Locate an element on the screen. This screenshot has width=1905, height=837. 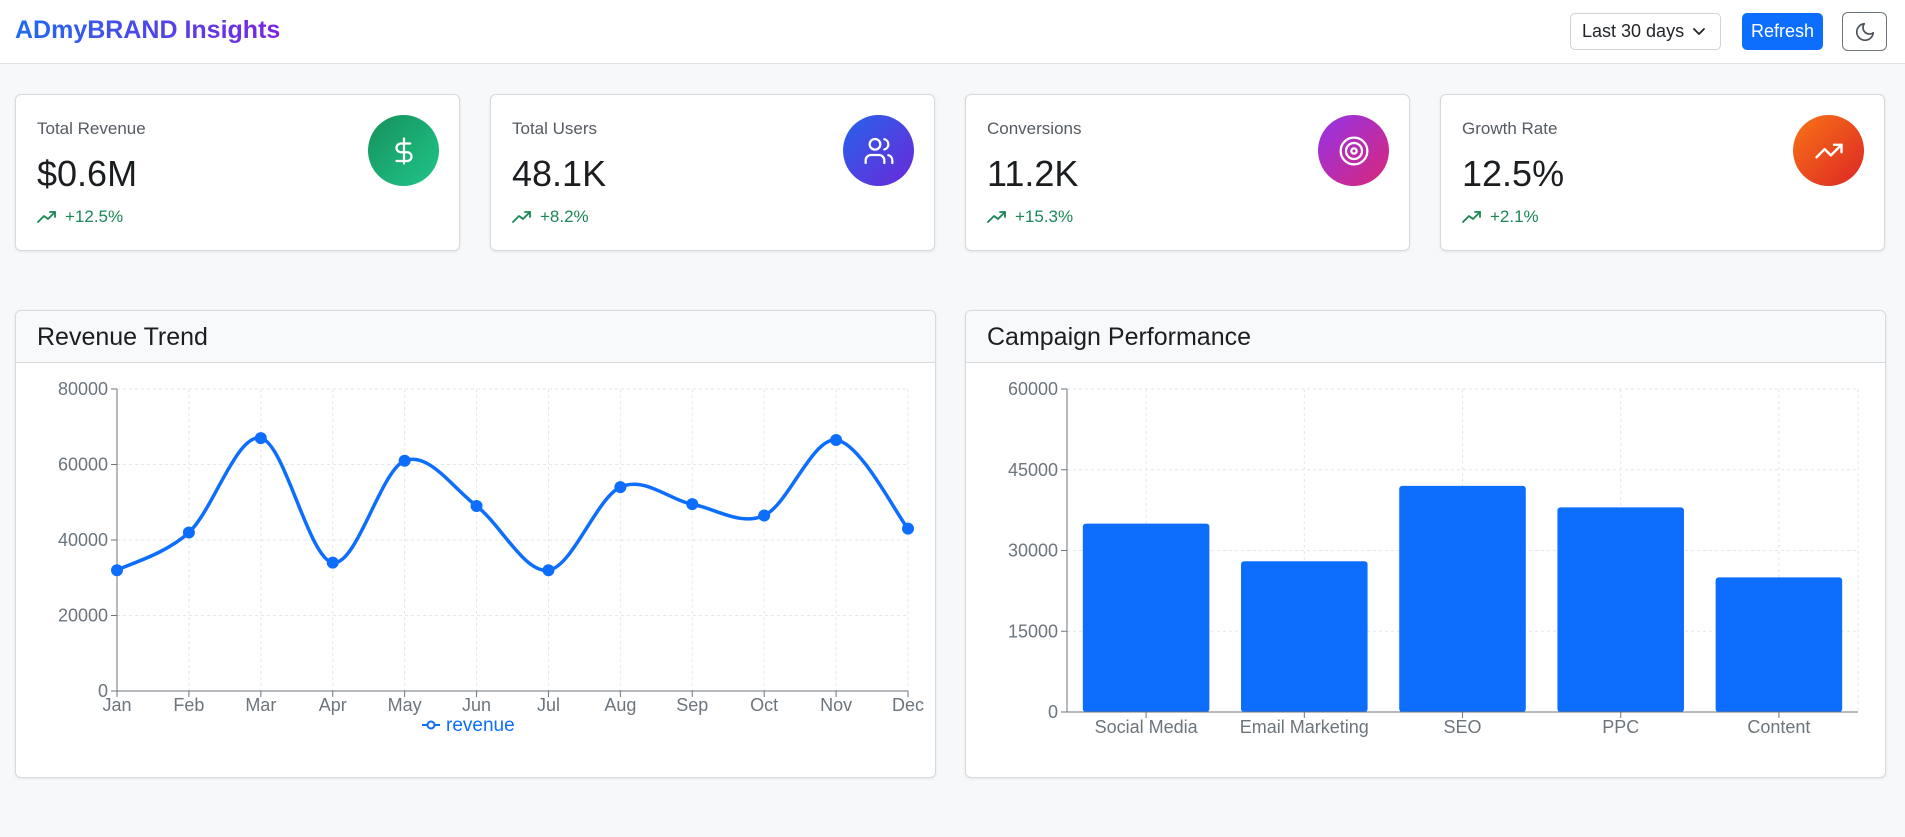
x-tick-label: Jan is located at coordinates (116, 705).